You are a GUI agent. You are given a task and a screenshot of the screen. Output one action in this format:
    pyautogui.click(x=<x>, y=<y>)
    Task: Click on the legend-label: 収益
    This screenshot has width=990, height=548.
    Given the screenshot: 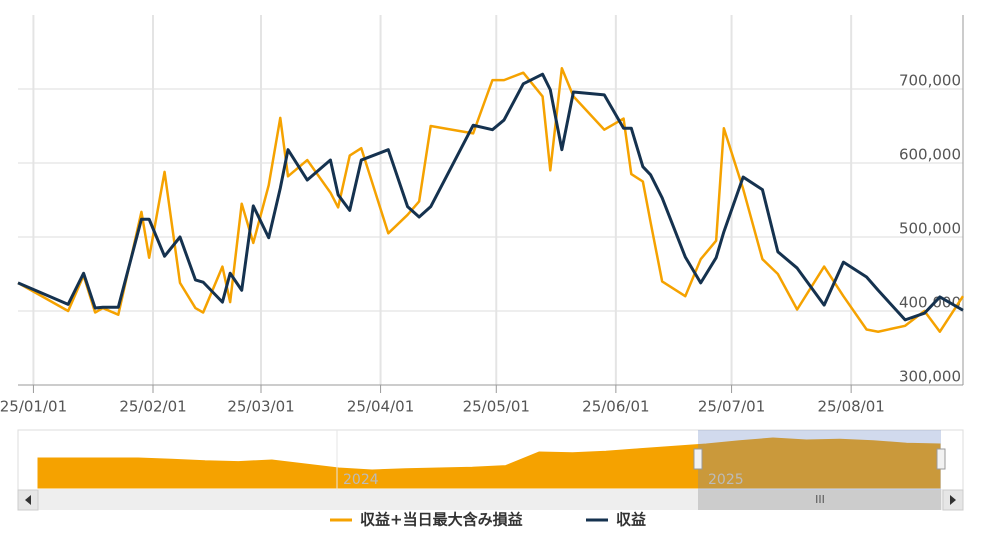 What is the action you would take?
    pyautogui.click(x=631, y=520)
    